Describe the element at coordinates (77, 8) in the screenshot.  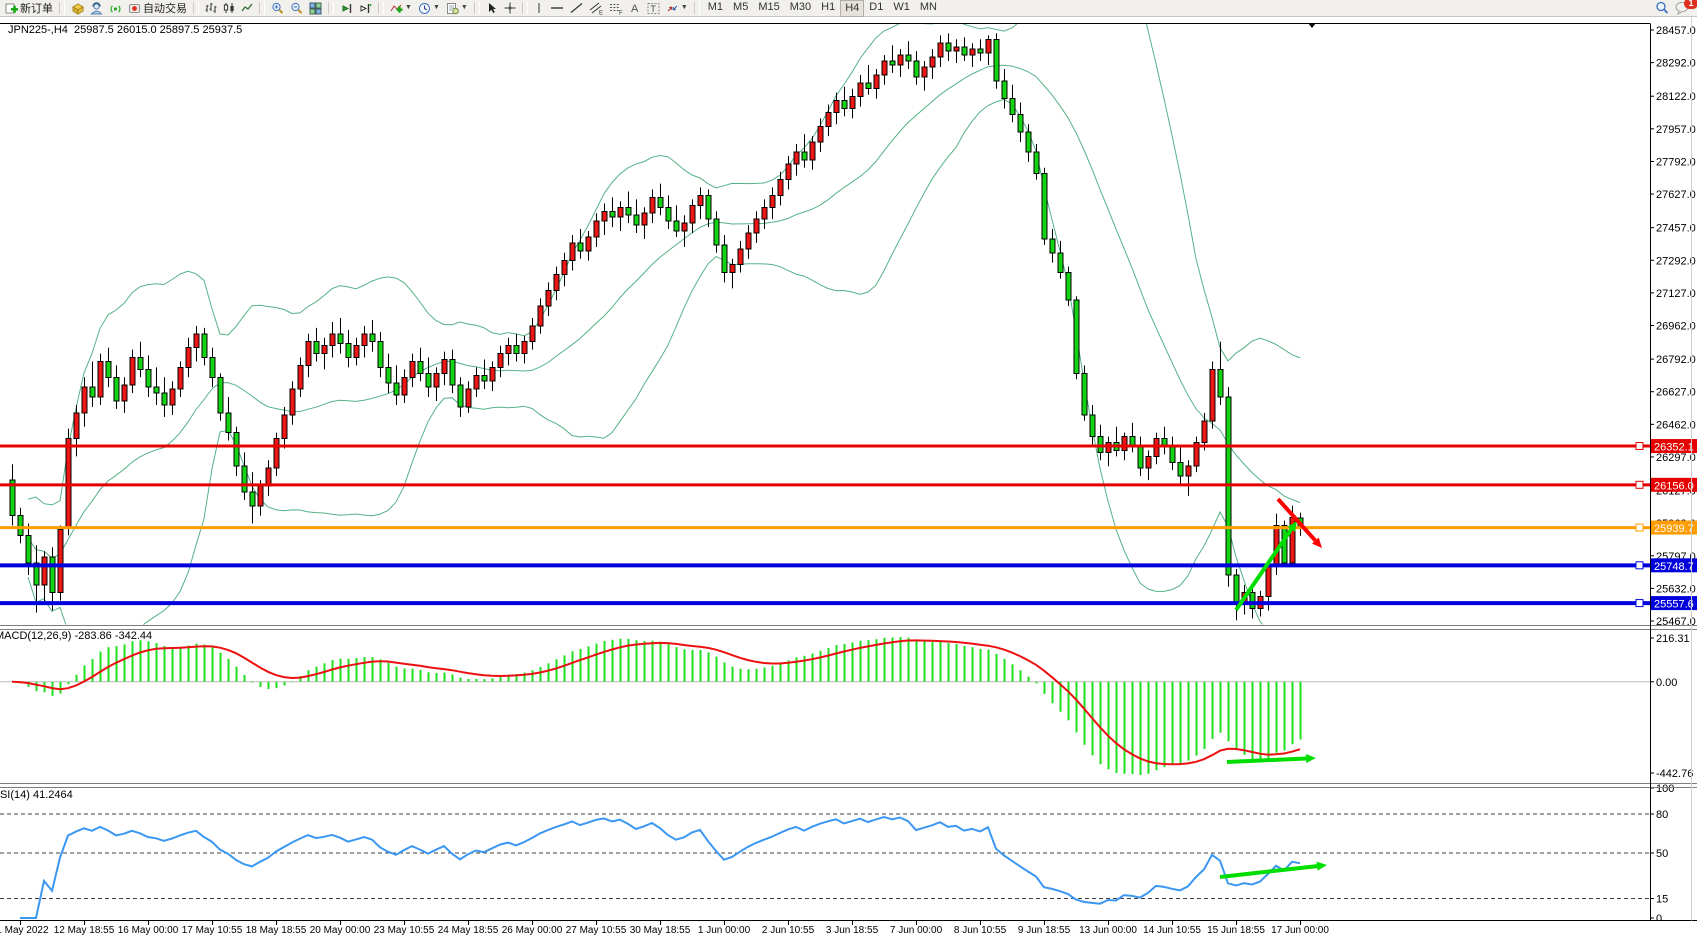
I see `market-box-button` at that location.